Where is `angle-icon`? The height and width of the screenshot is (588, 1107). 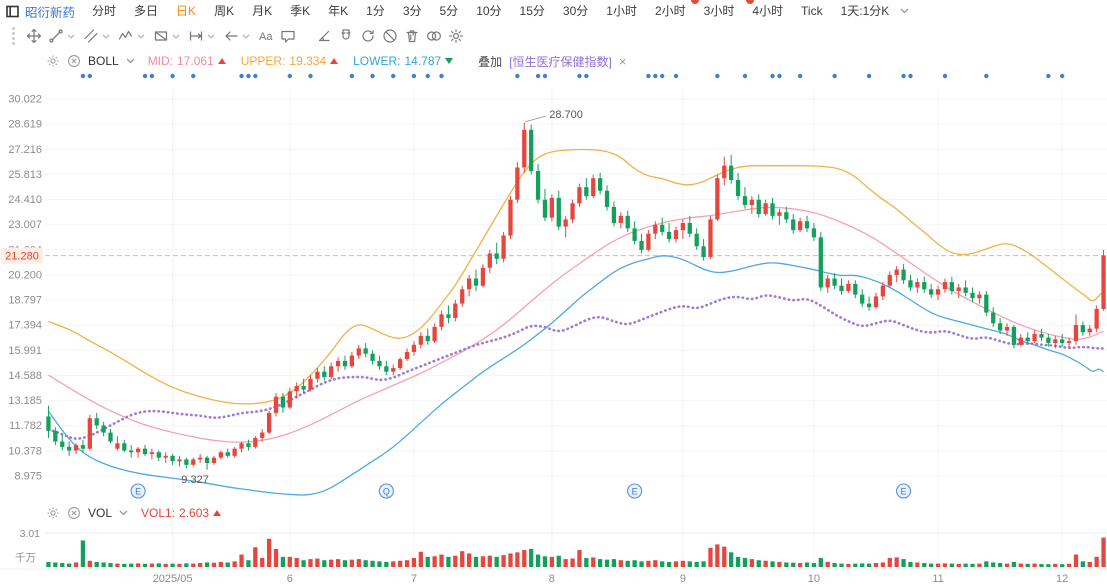 angle-icon is located at coordinates (324, 36).